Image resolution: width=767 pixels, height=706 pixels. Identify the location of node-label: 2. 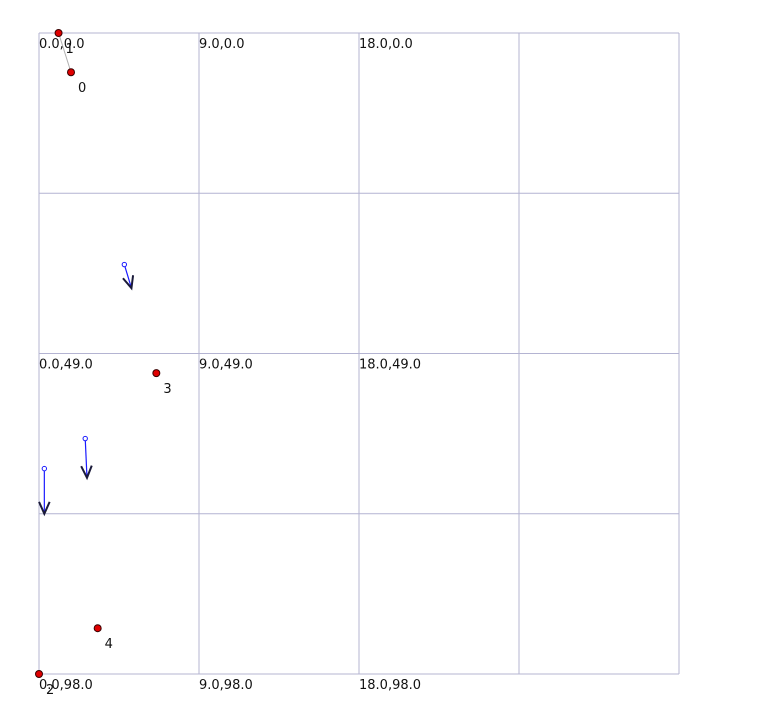
(50, 690).